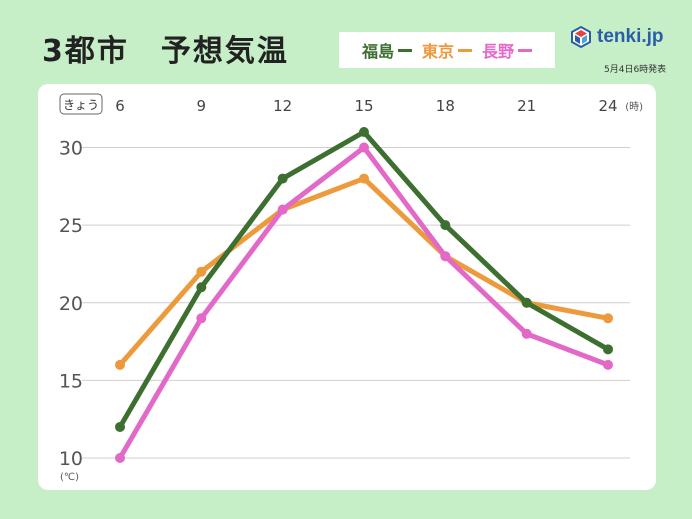 The width and height of the screenshot is (692, 519). I want to click on legend-item-fukushima: 福島, so click(387, 50).